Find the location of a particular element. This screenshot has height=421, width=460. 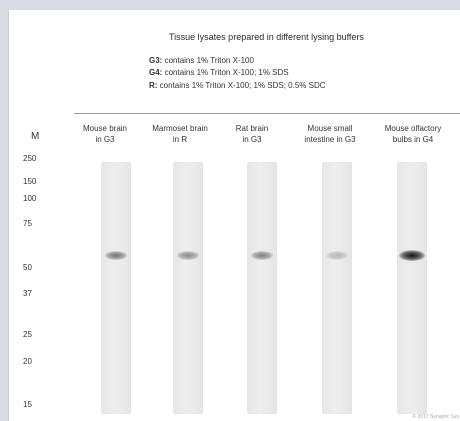

marker-250: 250 is located at coordinates (30, 158).